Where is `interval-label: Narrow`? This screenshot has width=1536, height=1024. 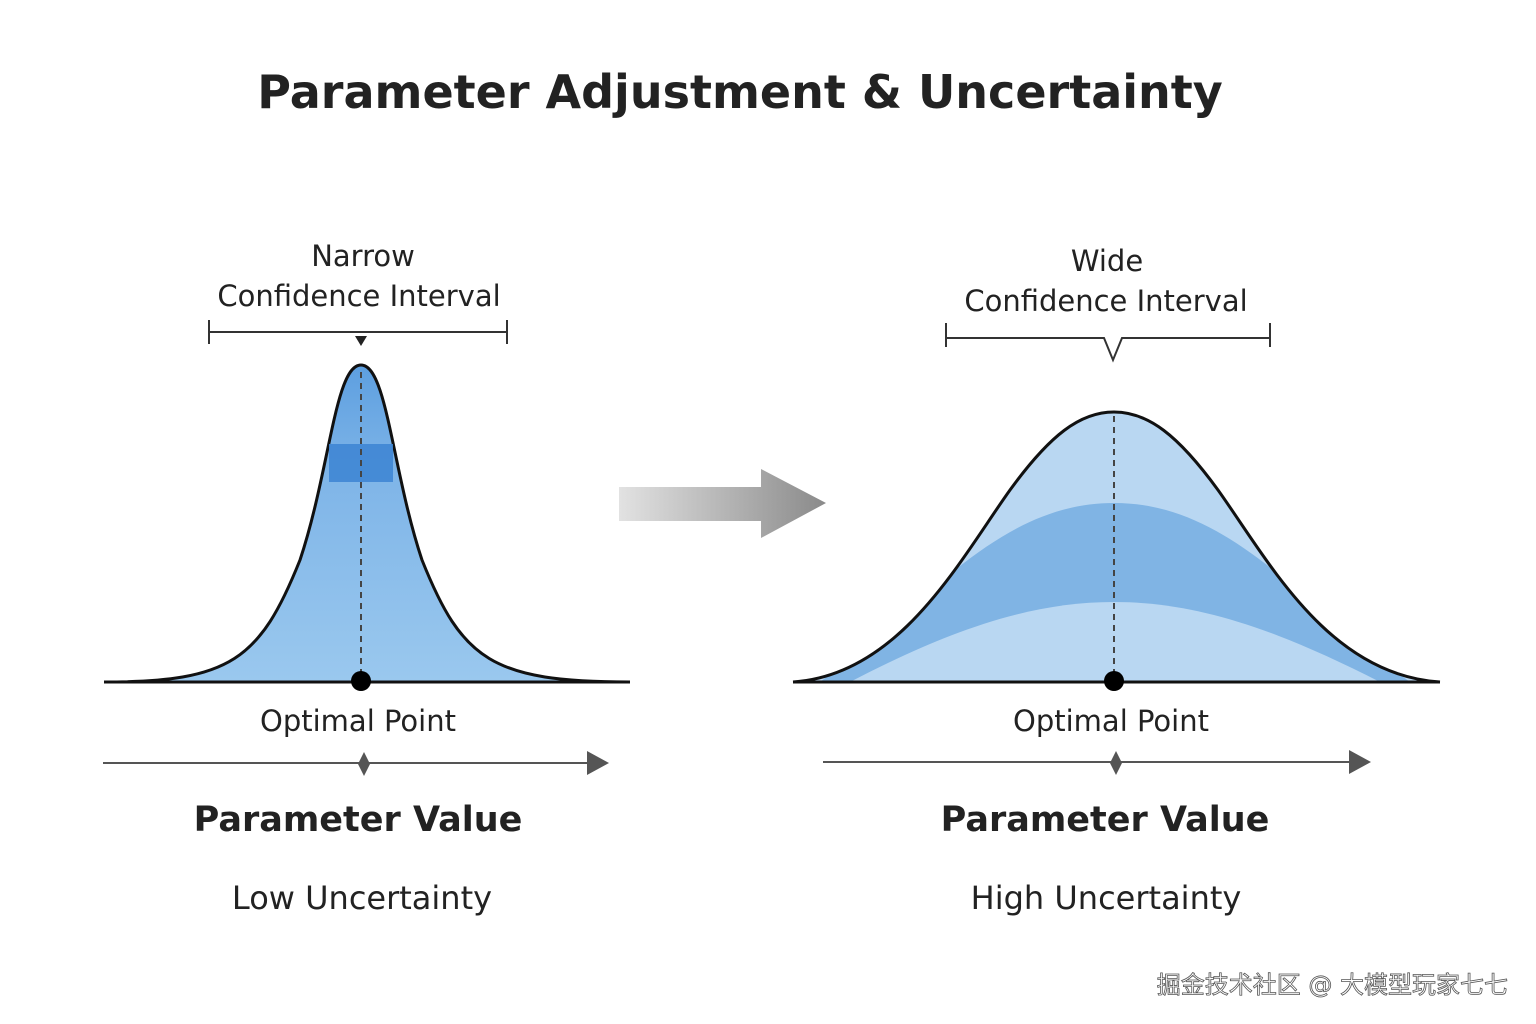 interval-label: Narrow is located at coordinates (363, 256).